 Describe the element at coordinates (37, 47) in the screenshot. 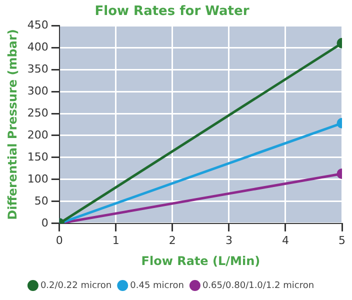

I see `y-tick-label: 400` at that location.